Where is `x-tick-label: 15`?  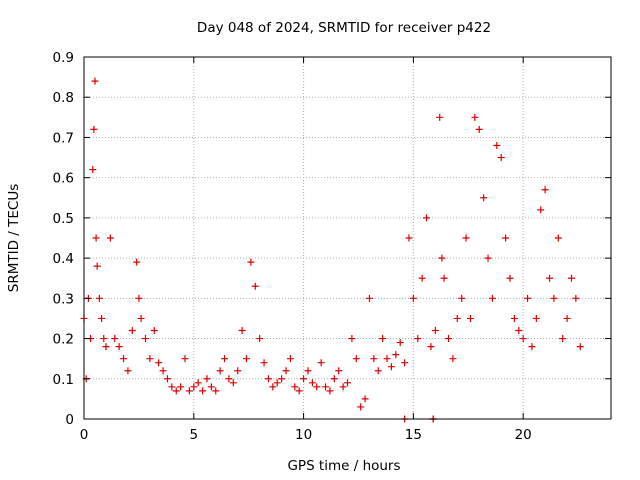 x-tick-label: 15 is located at coordinates (413, 435).